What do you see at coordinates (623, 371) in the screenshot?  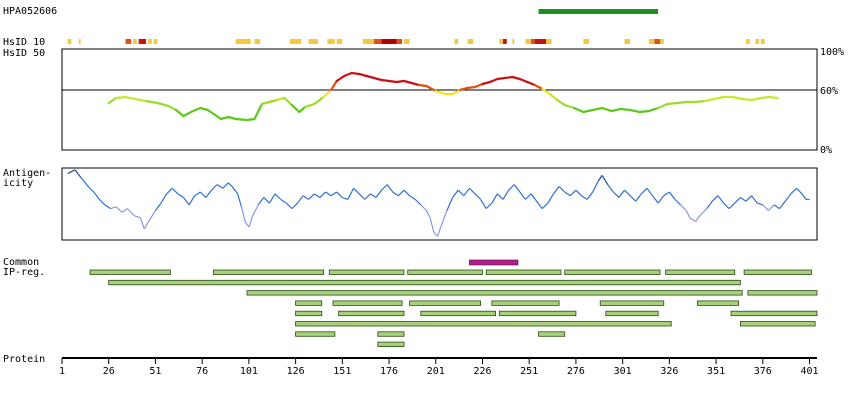 I see `protein-tick-label: 301` at bounding box center [623, 371].